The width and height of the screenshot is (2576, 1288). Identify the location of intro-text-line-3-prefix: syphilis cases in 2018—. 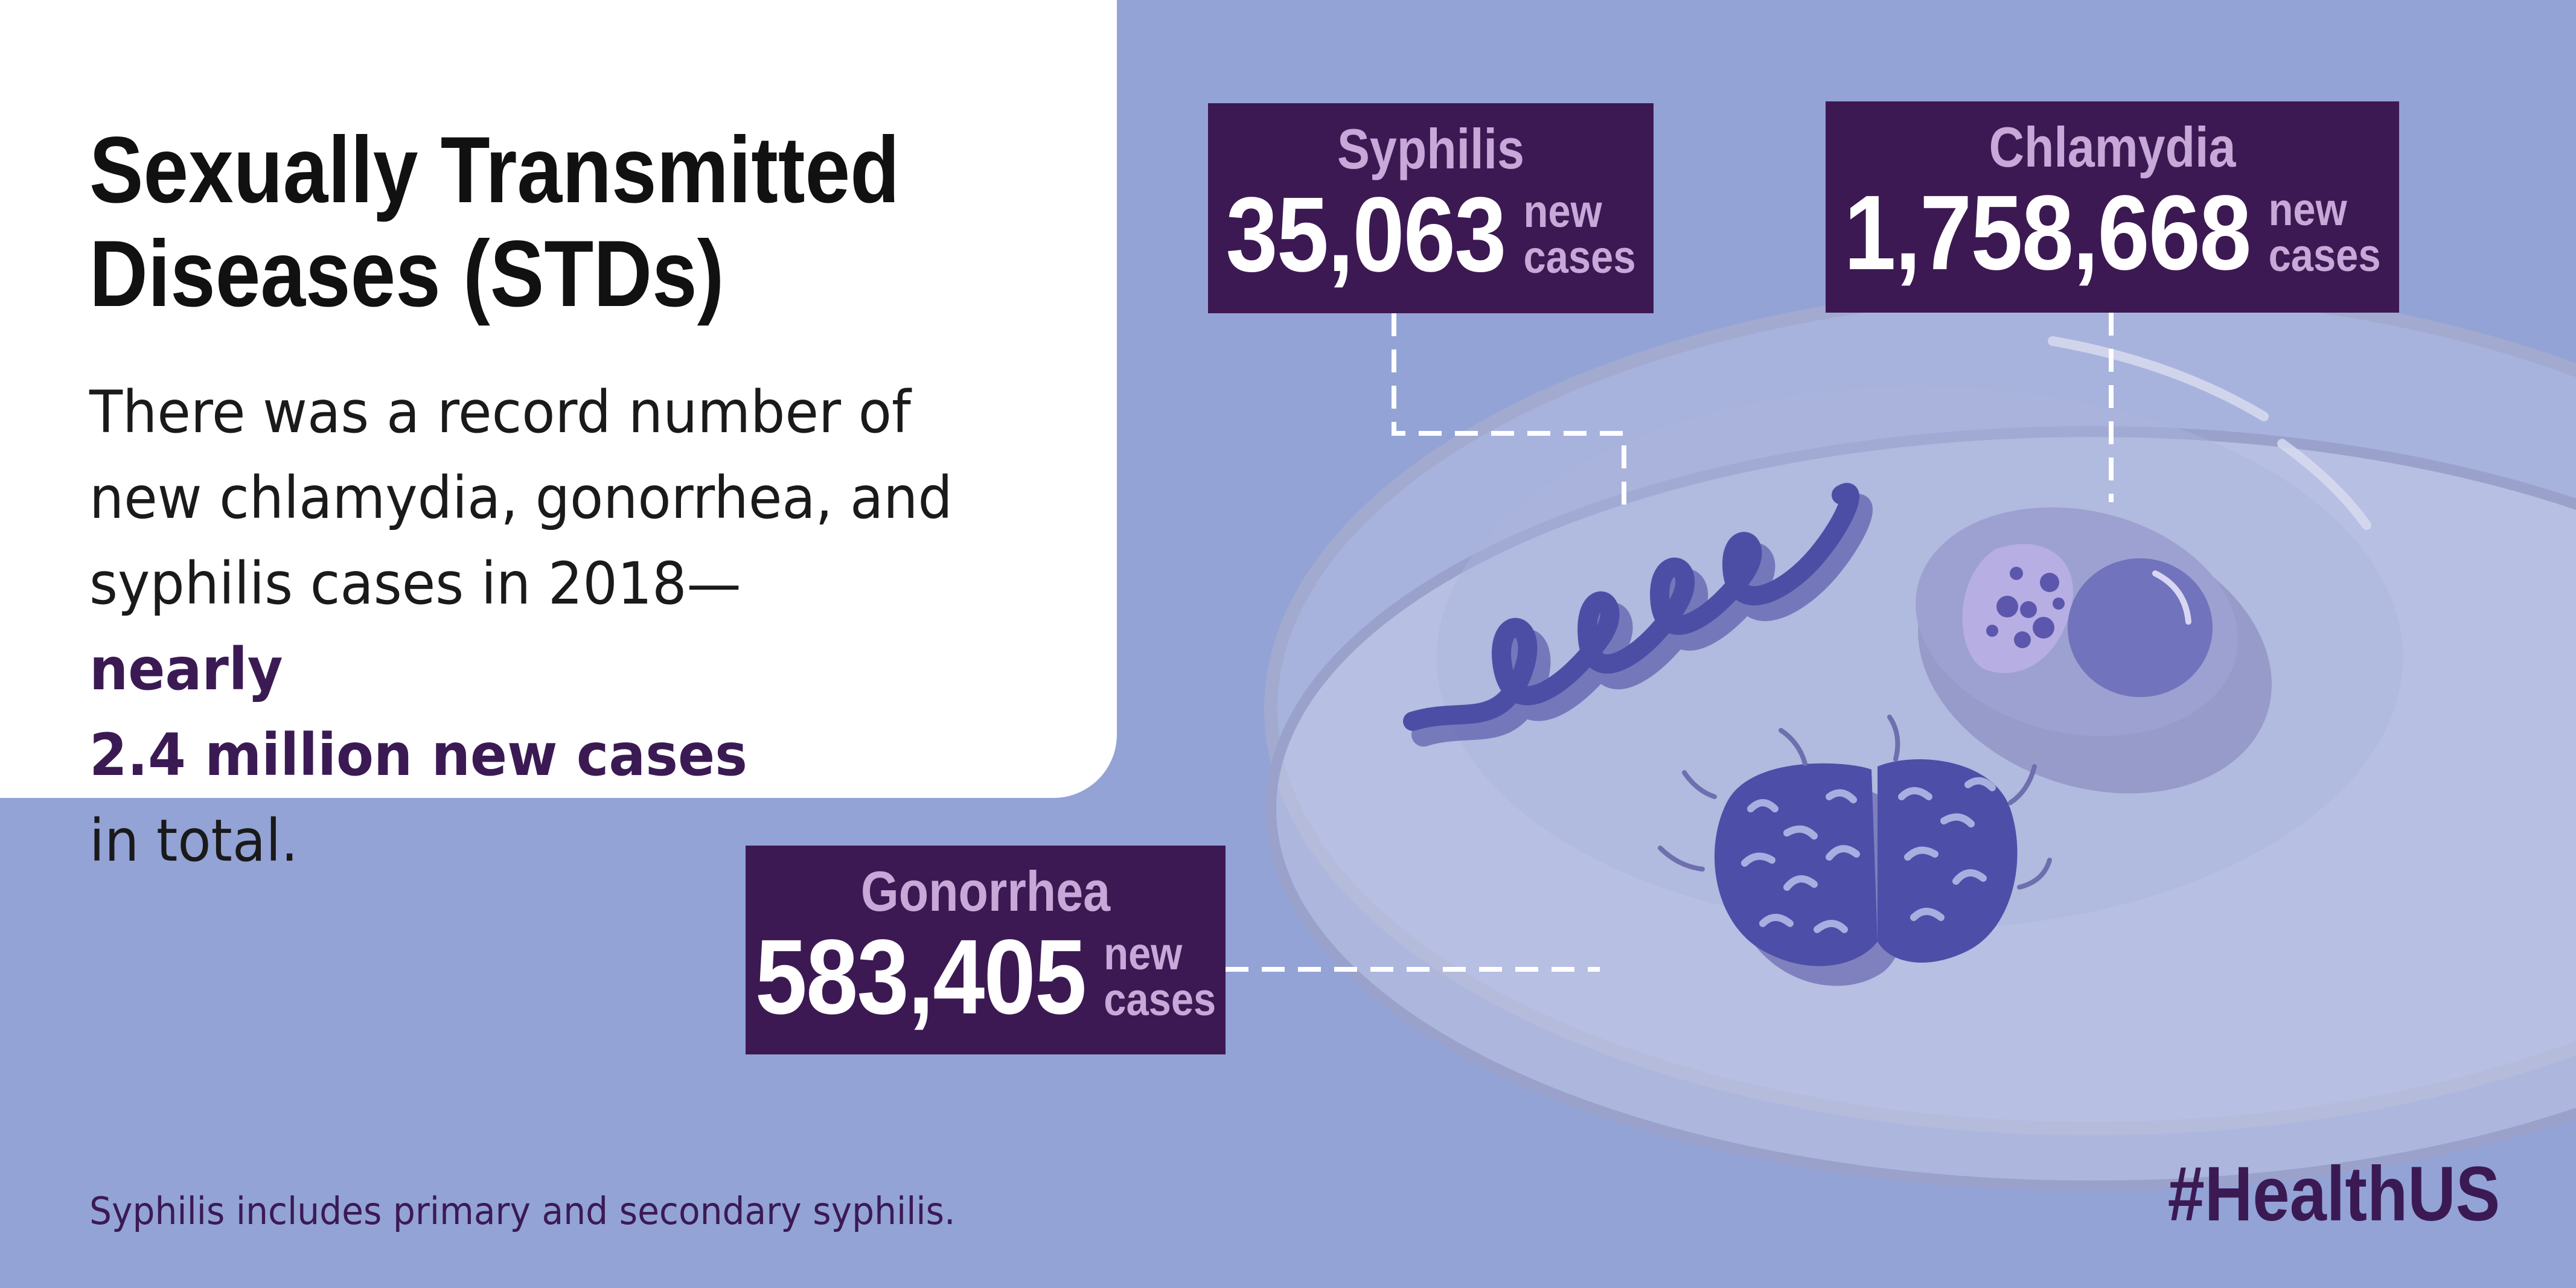
(415, 583).